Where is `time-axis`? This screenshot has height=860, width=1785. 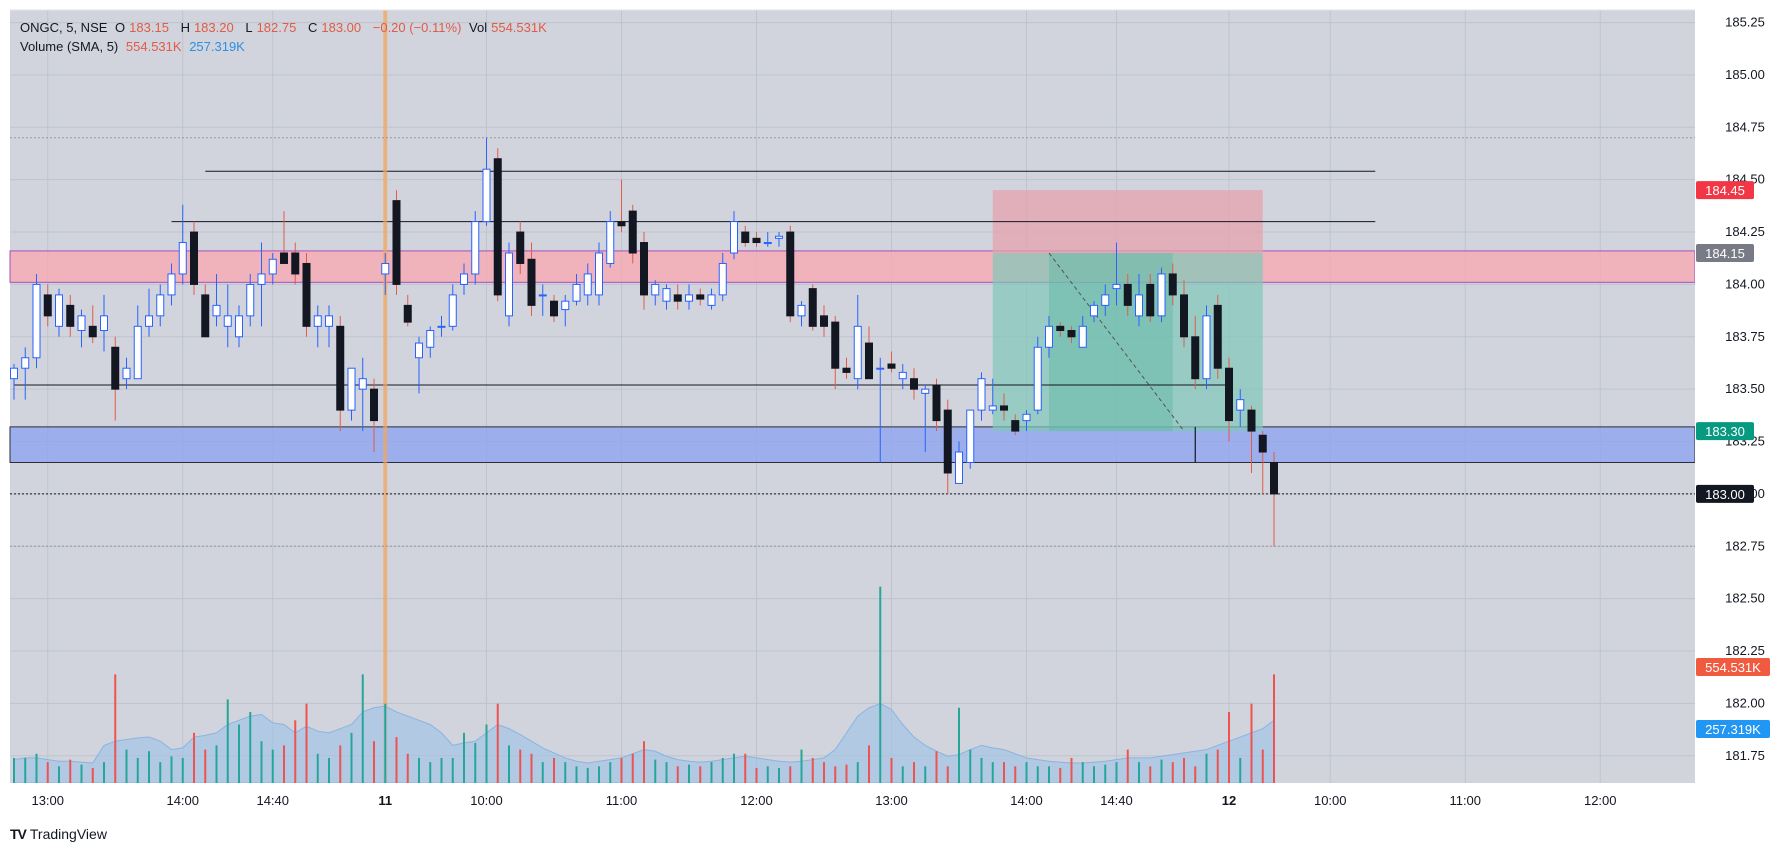
time-axis is located at coordinates (892, 803).